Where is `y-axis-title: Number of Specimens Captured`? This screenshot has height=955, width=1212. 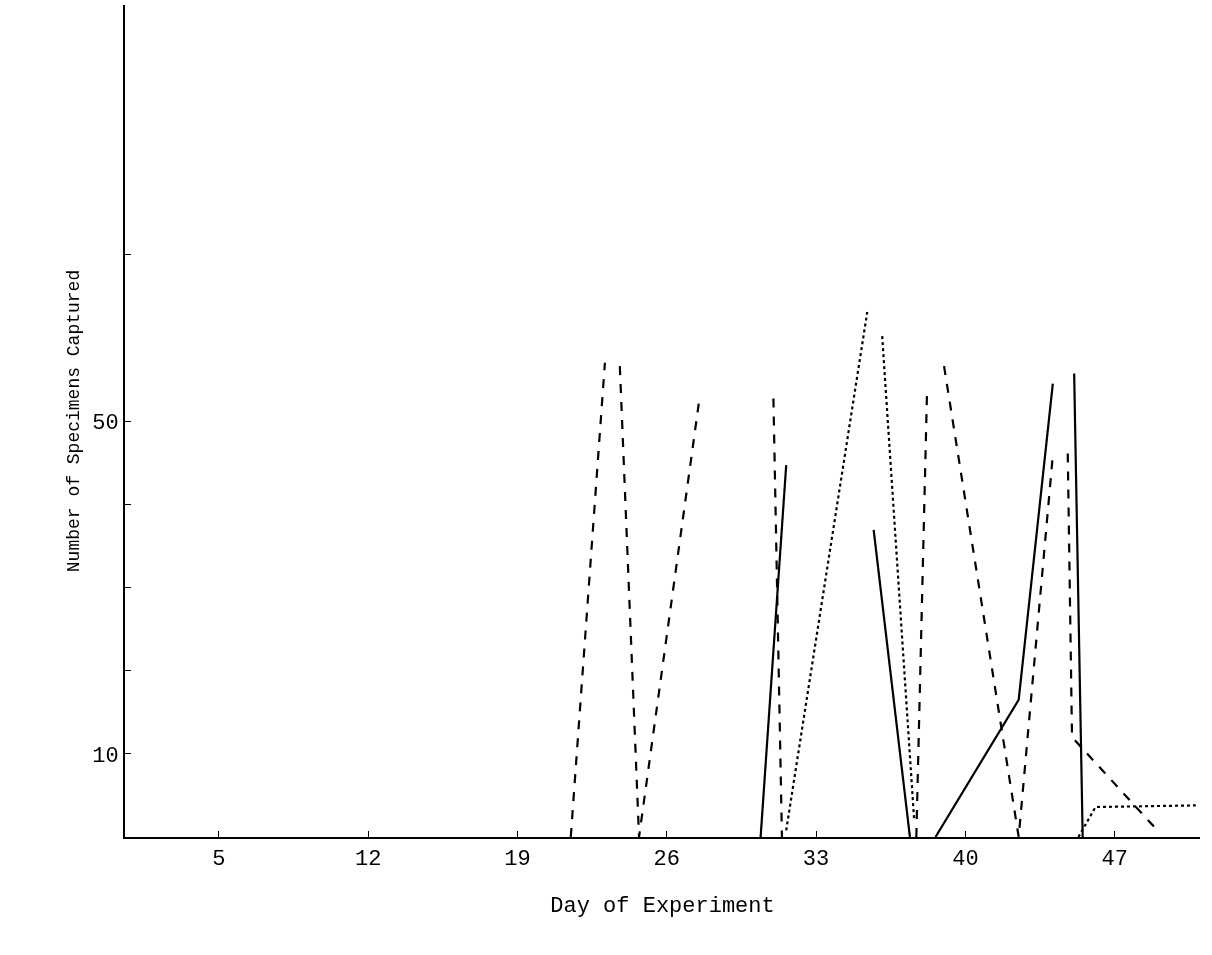
y-axis-title: Number of Specimens Captured is located at coordinates (73, 421).